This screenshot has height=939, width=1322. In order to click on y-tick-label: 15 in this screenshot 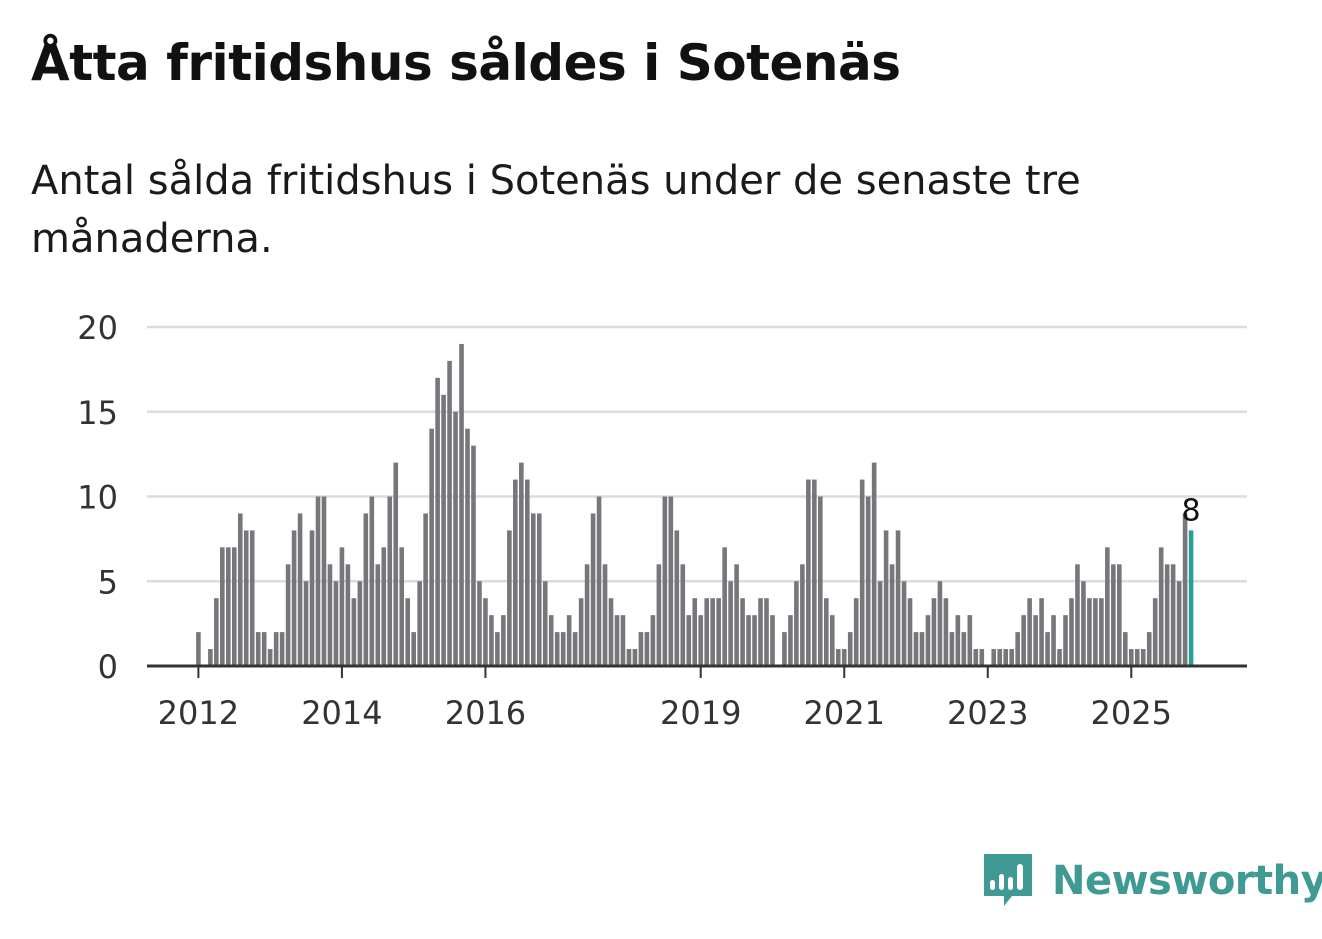, I will do `click(97, 413)`.